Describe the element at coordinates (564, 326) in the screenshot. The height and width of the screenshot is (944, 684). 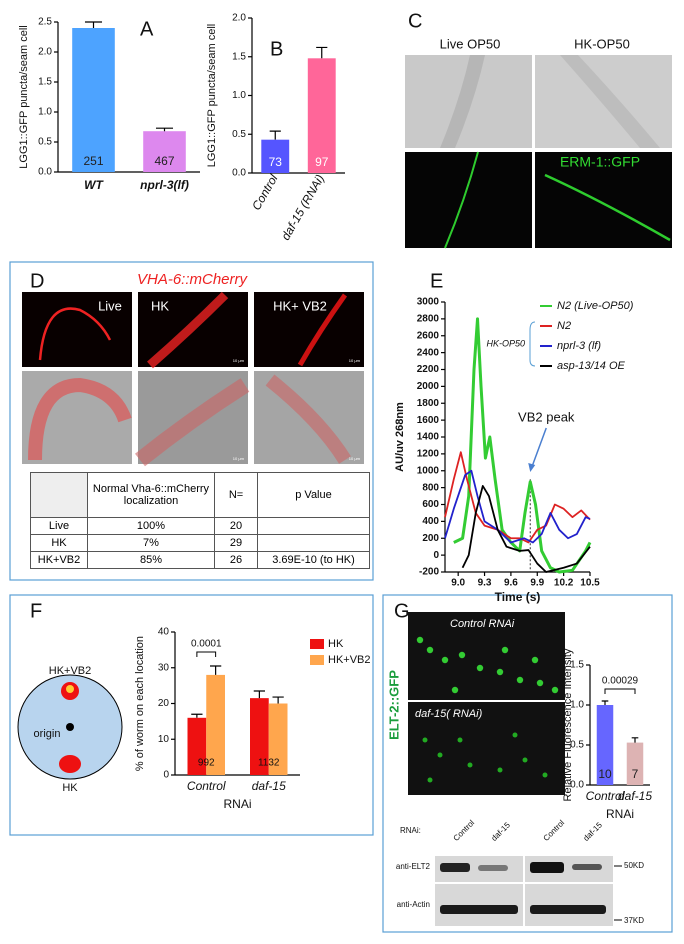
I see `legend-label: N2` at that location.